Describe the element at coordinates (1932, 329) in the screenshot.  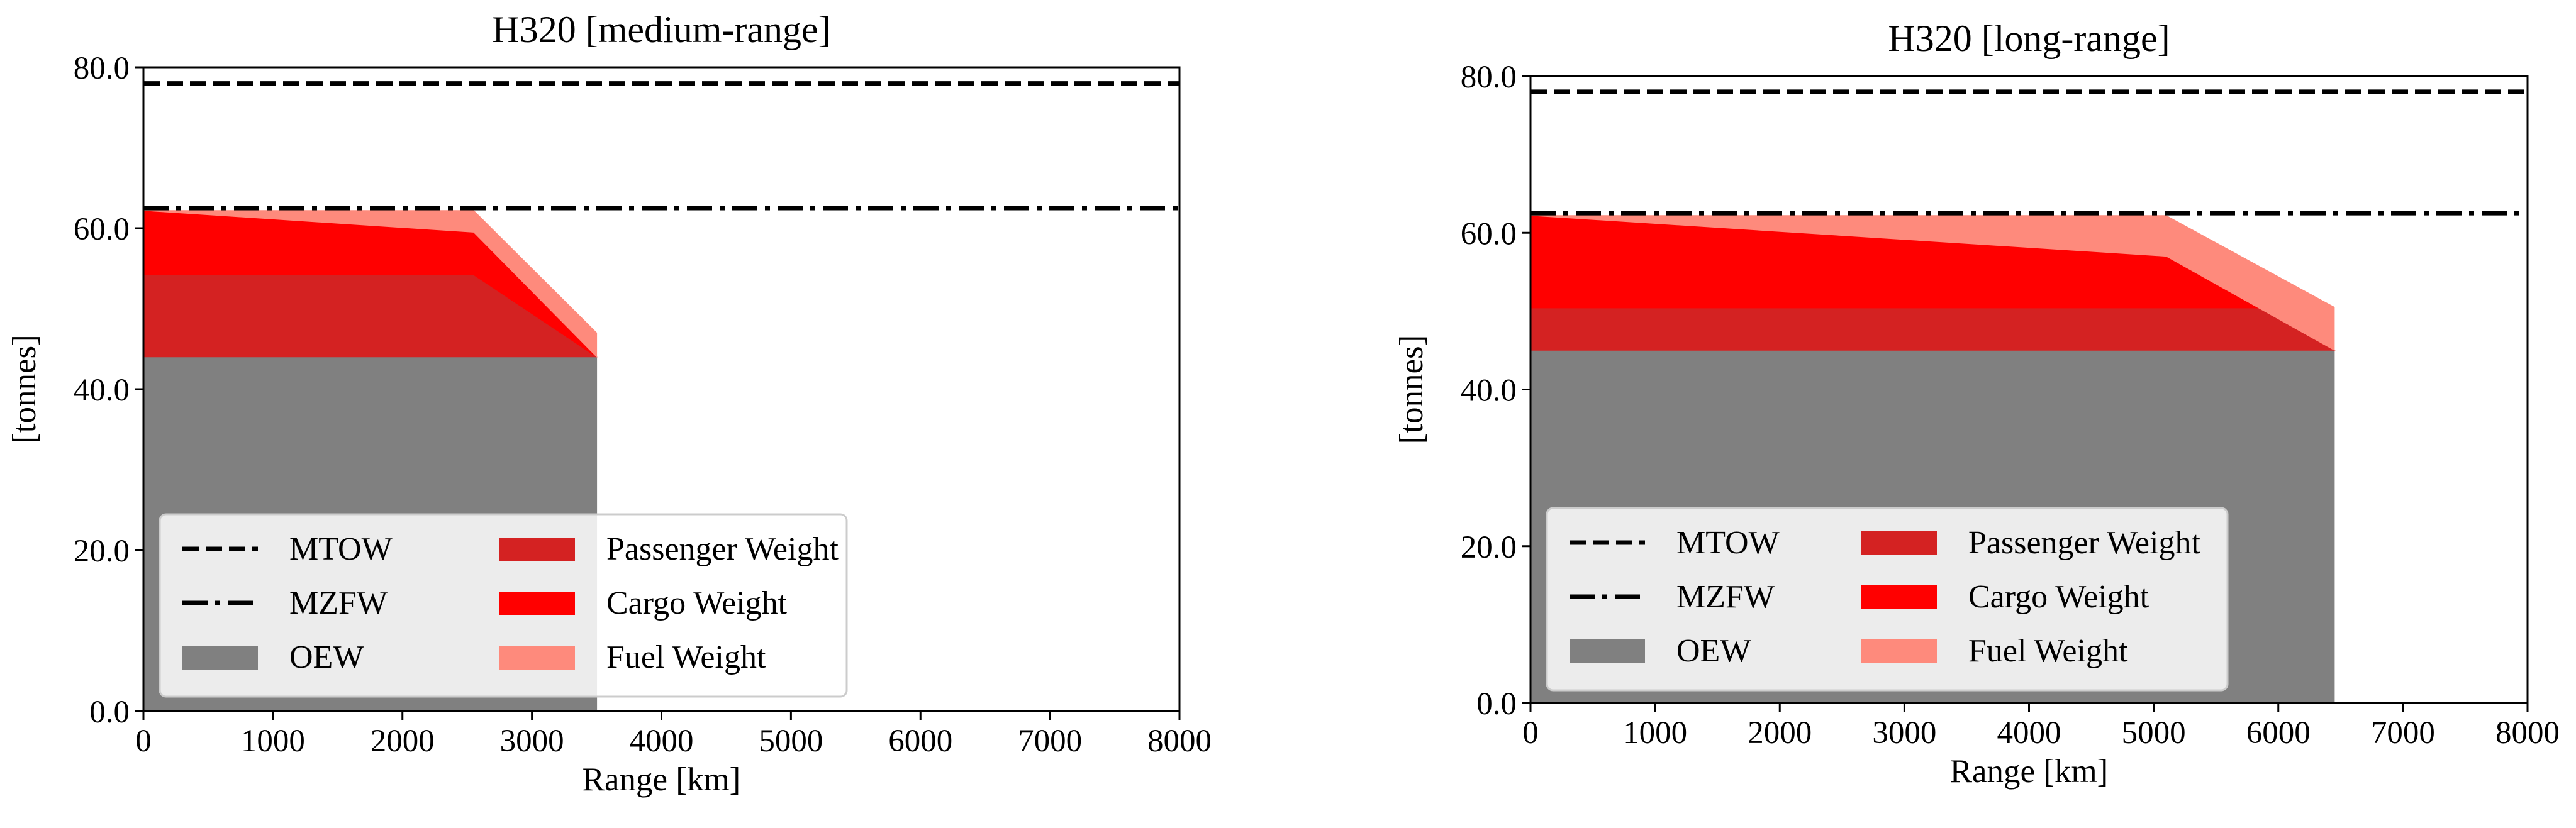
I see `area-passenger-weight` at that location.